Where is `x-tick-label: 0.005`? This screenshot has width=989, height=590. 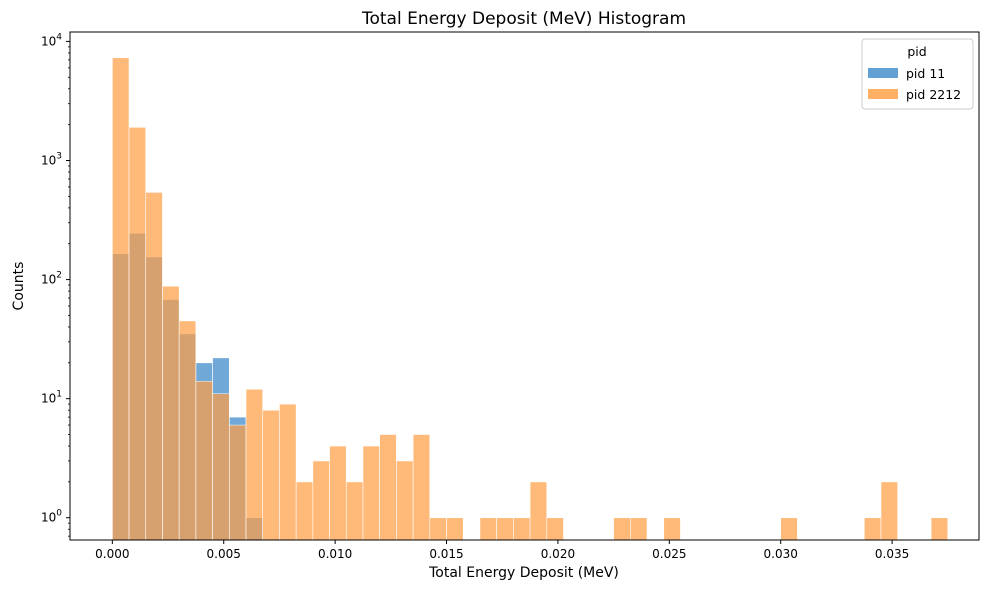 x-tick-label: 0.005 is located at coordinates (224, 554).